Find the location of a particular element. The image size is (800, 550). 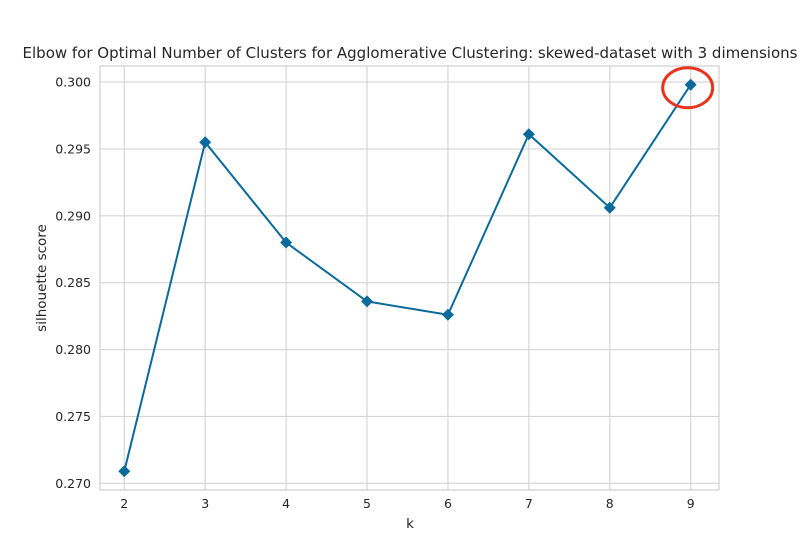

x-tick-label: 2 is located at coordinates (124, 503).